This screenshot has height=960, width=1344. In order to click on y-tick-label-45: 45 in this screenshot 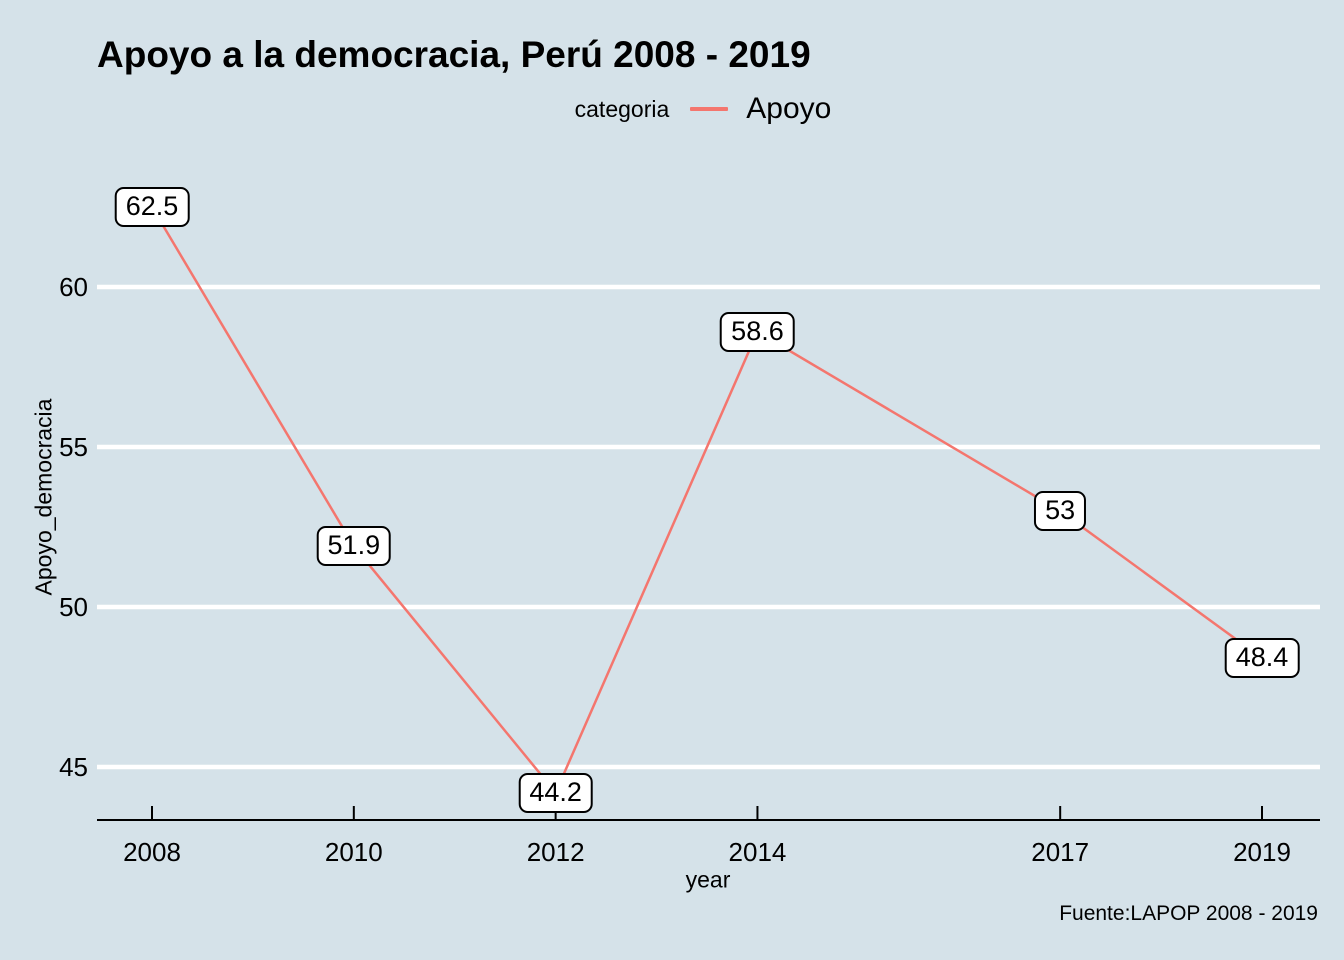, I will do `click(73, 767)`.